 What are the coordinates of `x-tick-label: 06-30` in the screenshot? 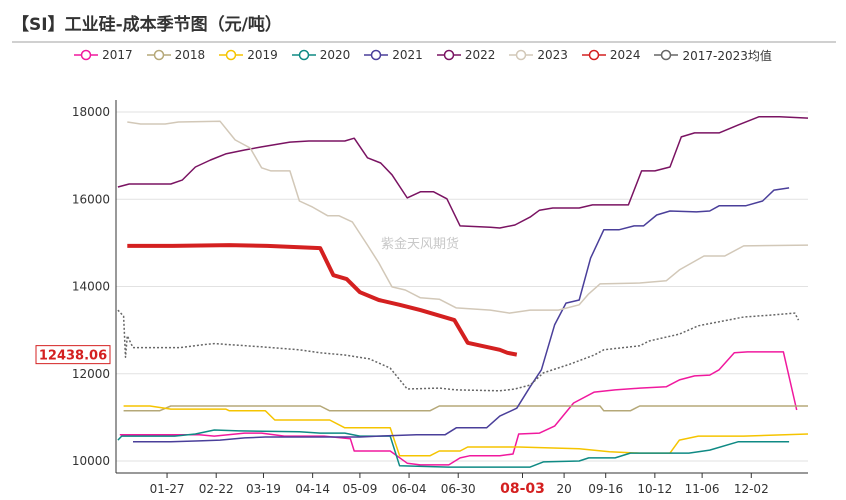 It's located at (458, 489).